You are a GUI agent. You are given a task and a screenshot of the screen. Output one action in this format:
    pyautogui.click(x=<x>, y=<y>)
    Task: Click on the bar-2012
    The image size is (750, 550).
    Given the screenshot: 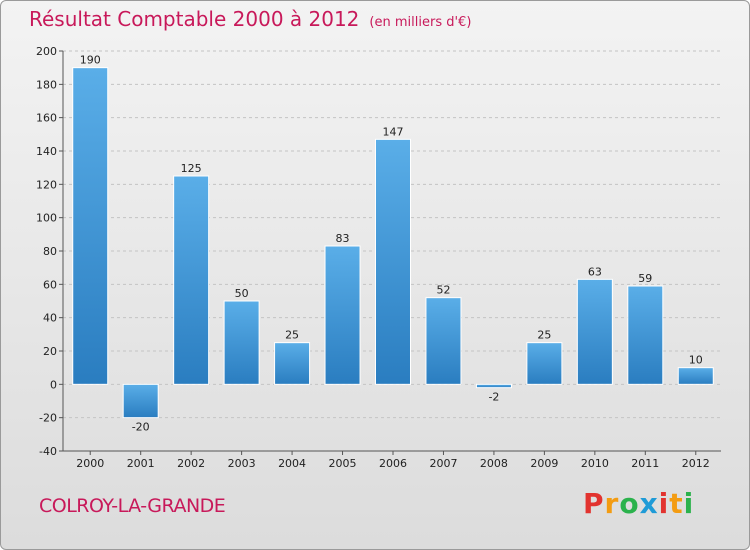 What is the action you would take?
    pyautogui.click(x=695, y=376)
    